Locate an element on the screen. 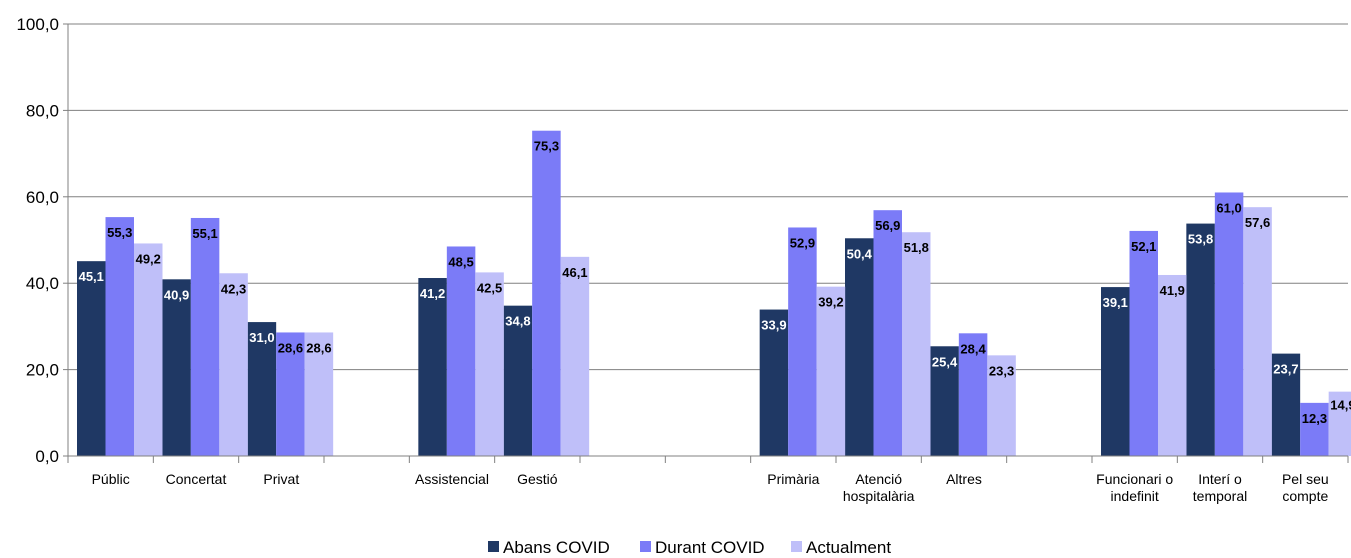  data-label: 41,9 is located at coordinates (1172, 290).